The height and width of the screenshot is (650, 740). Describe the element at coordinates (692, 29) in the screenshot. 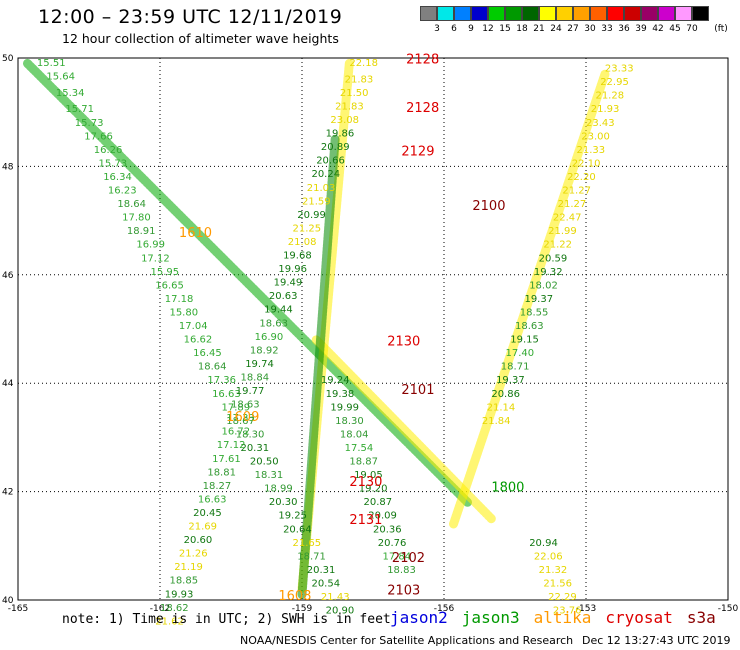

I see `colorbar-level-label: 70` at that location.